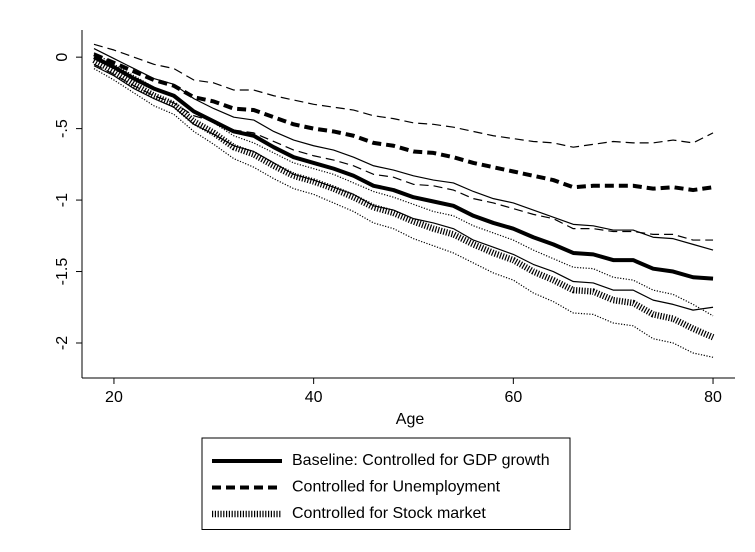 This screenshot has width=755, height=552. What do you see at coordinates (62, 57) in the screenshot?
I see `y-tick-label: 0` at bounding box center [62, 57].